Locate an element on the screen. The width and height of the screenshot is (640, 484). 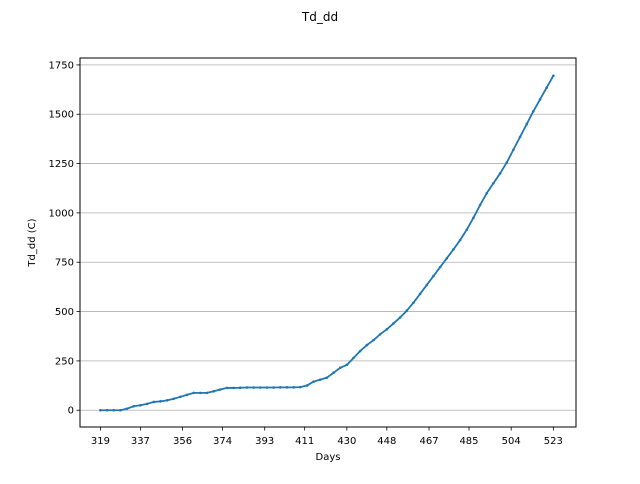
x-tick-label: 448 is located at coordinates (386, 441).